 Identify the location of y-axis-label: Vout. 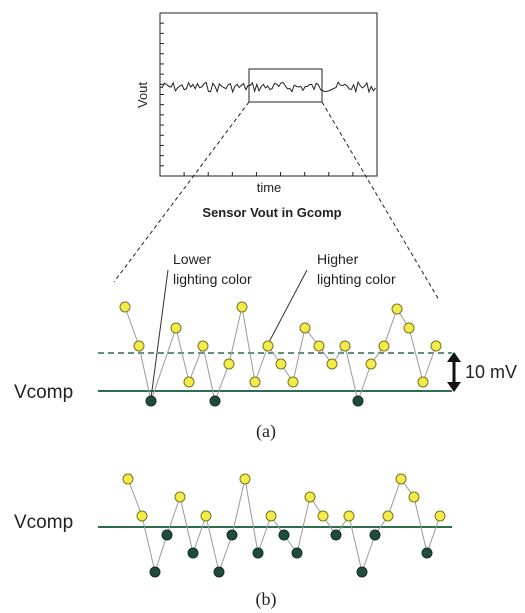
(142, 95).